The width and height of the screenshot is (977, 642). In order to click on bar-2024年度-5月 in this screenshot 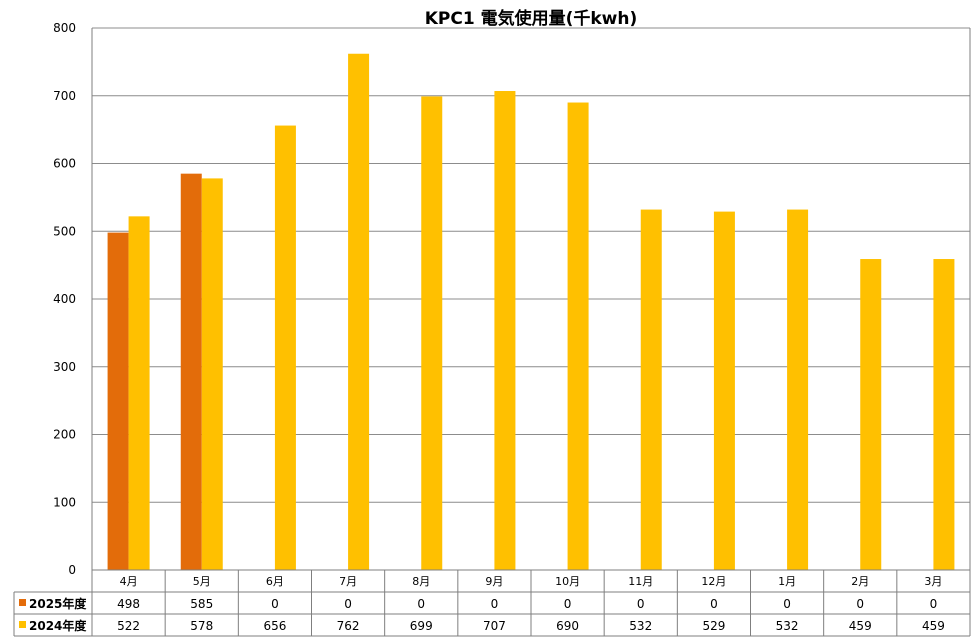, I will do `click(212, 374)`.